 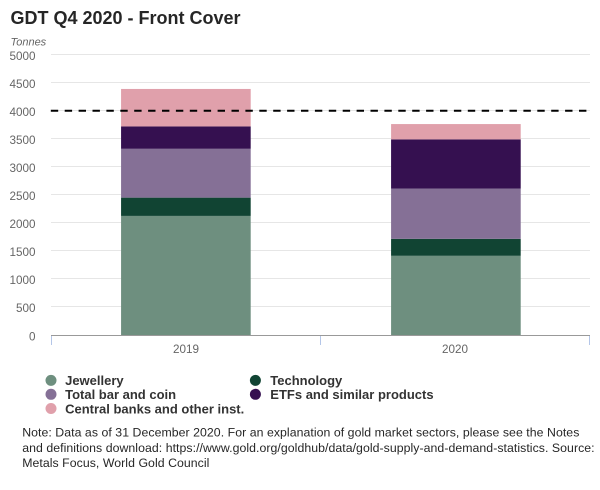 I want to click on svg-text: 0, so click(x=32, y=336).